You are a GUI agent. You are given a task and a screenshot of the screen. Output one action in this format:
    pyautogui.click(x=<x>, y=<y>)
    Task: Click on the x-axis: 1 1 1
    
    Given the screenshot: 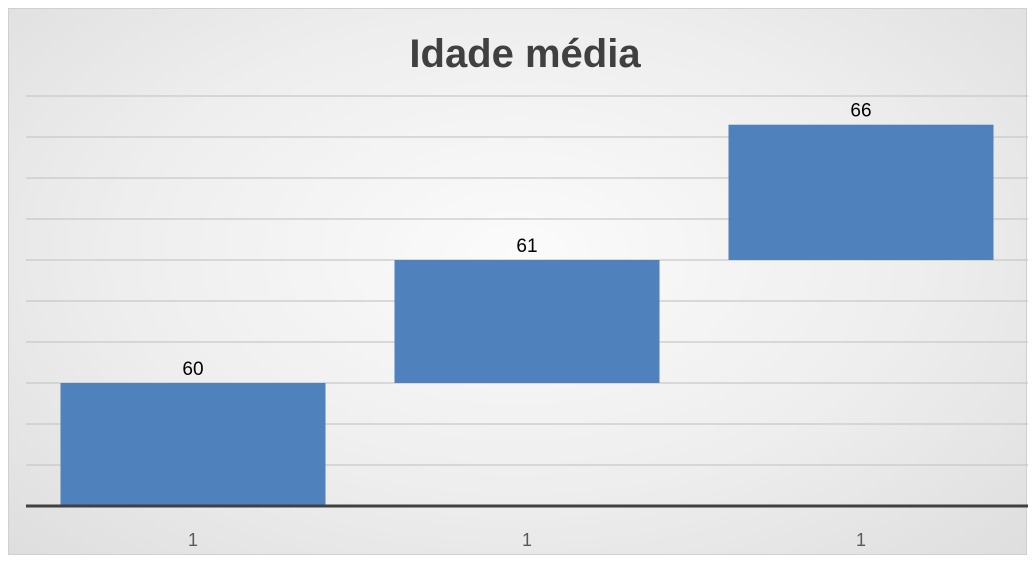 What is the action you would take?
    pyautogui.click(x=527, y=527)
    